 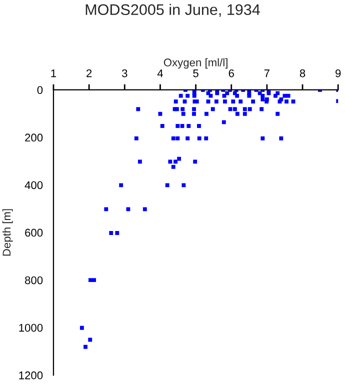 I want to click on y-tick-label: 1000, so click(x=31, y=328).